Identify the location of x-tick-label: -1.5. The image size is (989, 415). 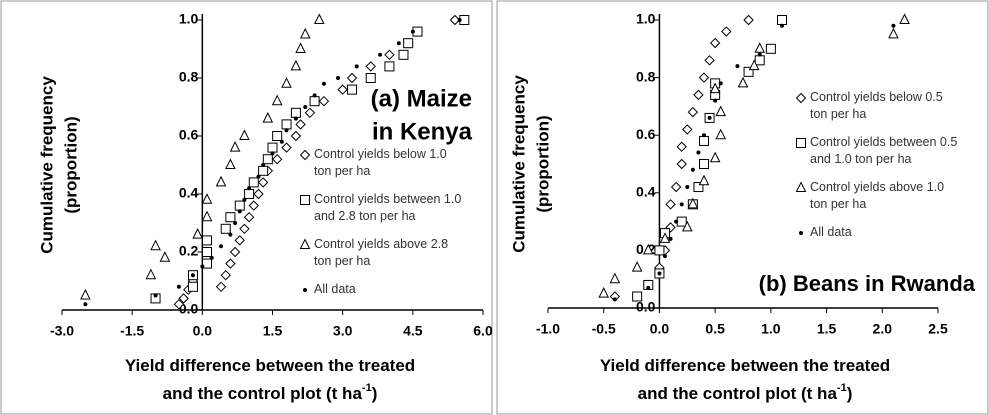
(132, 331).